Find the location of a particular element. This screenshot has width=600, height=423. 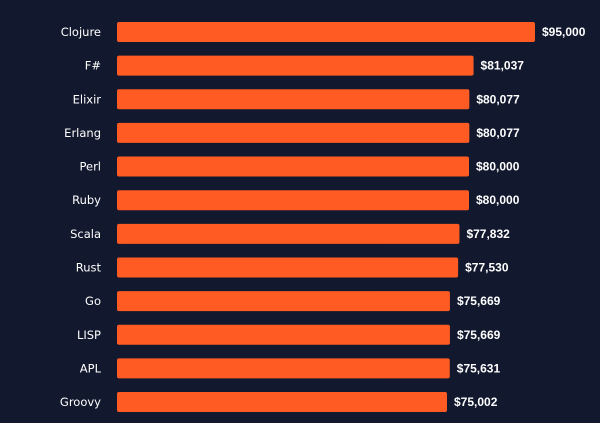

bar-apl is located at coordinates (283, 368).